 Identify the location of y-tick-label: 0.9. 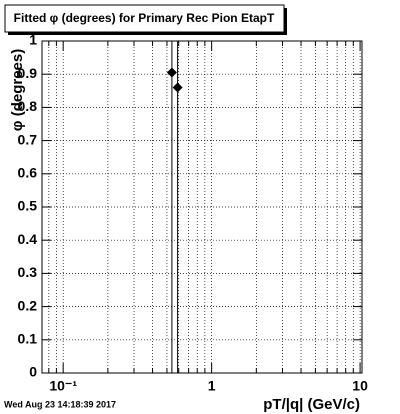
(28, 73).